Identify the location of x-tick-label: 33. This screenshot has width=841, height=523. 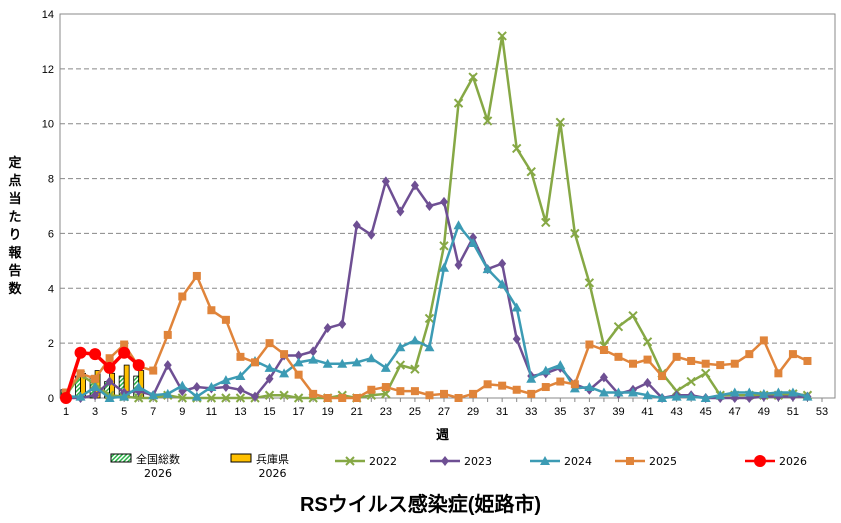
(531, 412).